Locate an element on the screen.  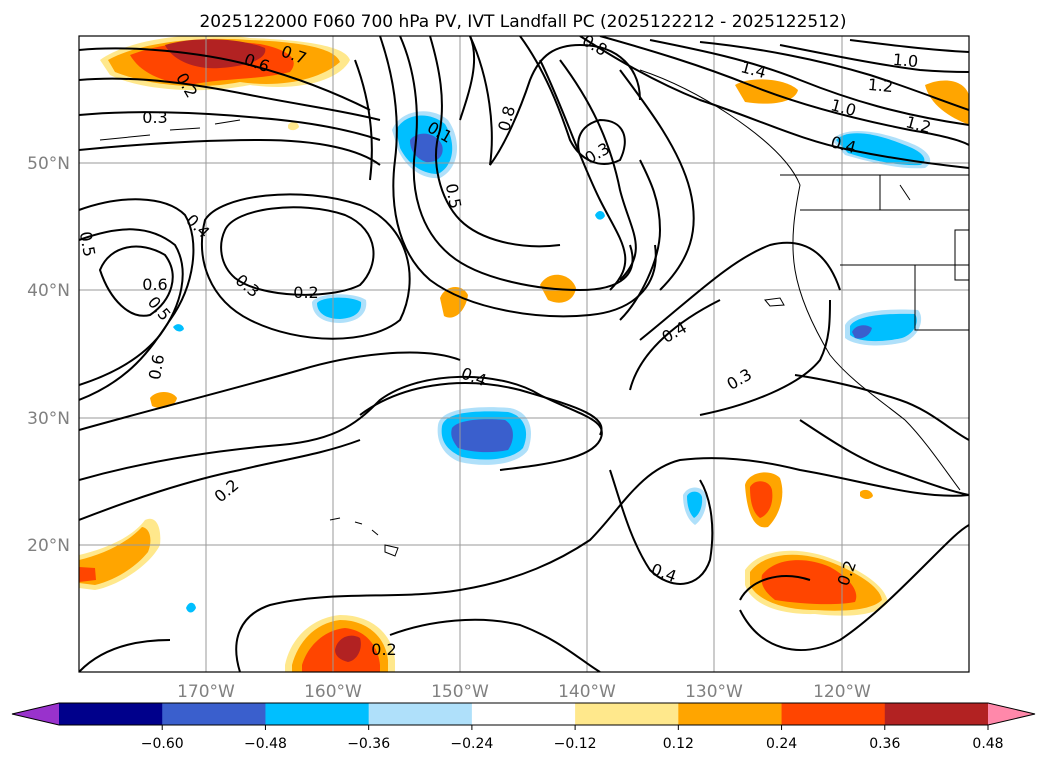
lat-label: 40°N is located at coordinates (48, 291).